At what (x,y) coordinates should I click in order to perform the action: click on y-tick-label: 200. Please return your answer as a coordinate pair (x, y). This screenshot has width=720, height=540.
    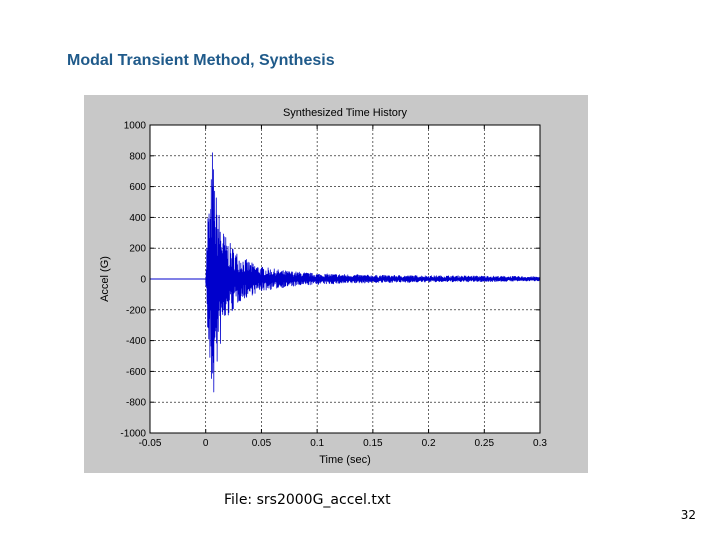
    Looking at the image, I should click on (137, 249).